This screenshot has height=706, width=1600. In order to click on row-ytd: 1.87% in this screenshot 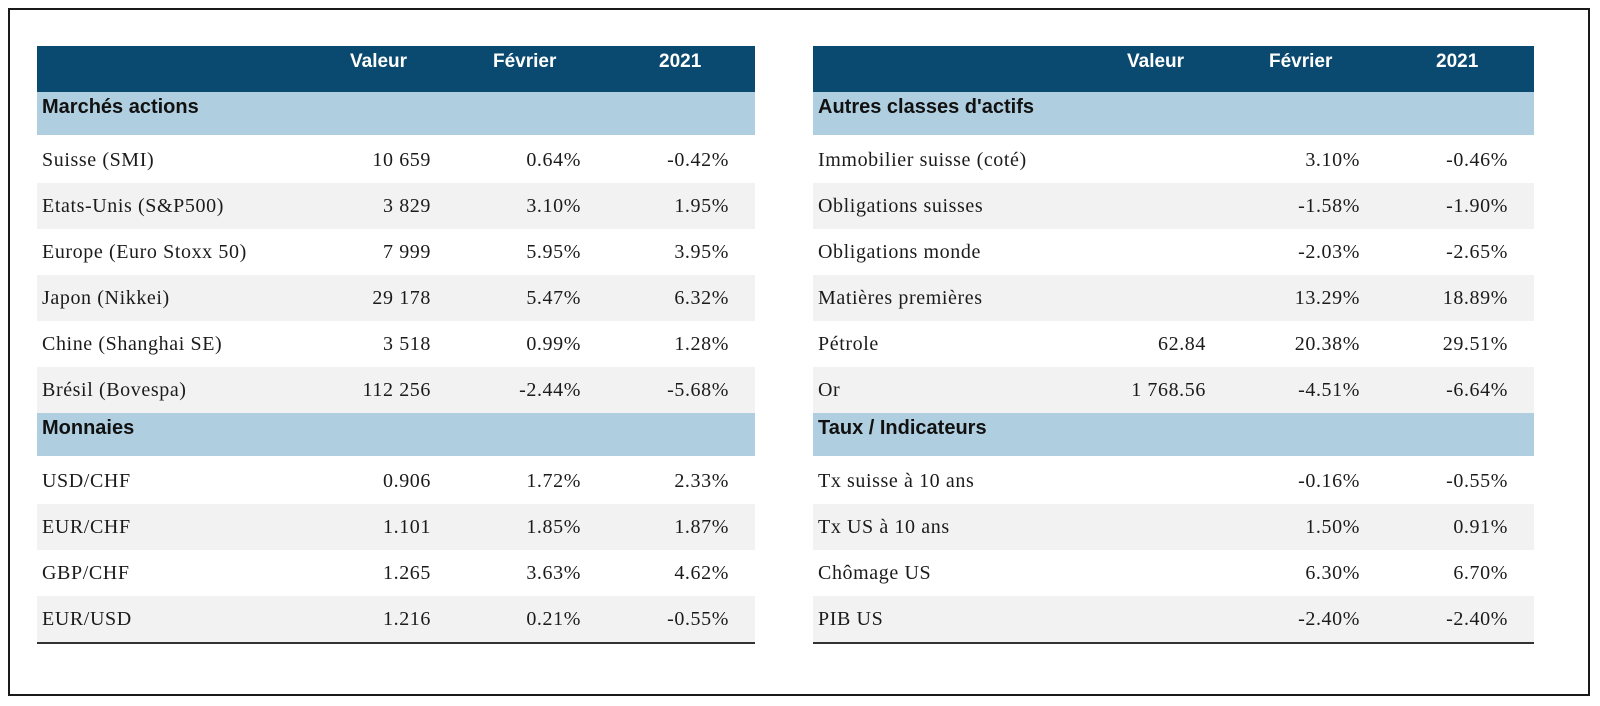, I will do `click(701, 527)`.